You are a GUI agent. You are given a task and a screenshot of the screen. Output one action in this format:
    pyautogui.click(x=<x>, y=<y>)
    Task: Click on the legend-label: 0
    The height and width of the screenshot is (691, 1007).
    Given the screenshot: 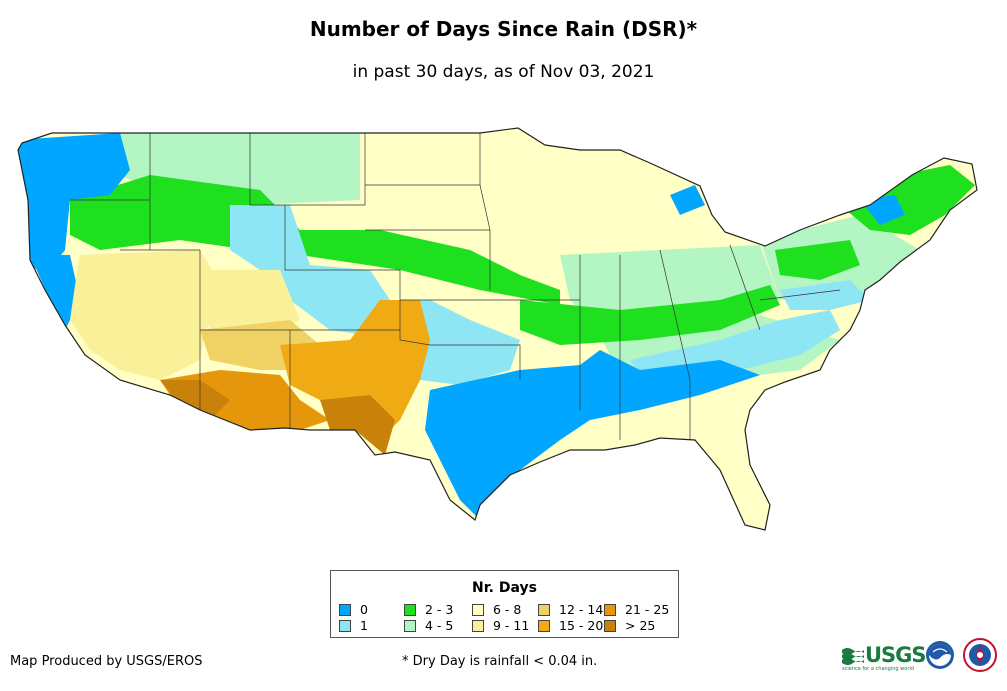 What is the action you would take?
    pyautogui.click(x=364, y=609)
    